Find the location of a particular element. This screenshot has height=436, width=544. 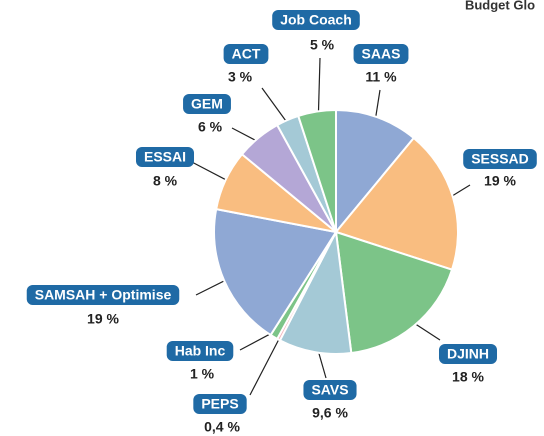

category-label: SAAS is located at coordinates (381, 54).